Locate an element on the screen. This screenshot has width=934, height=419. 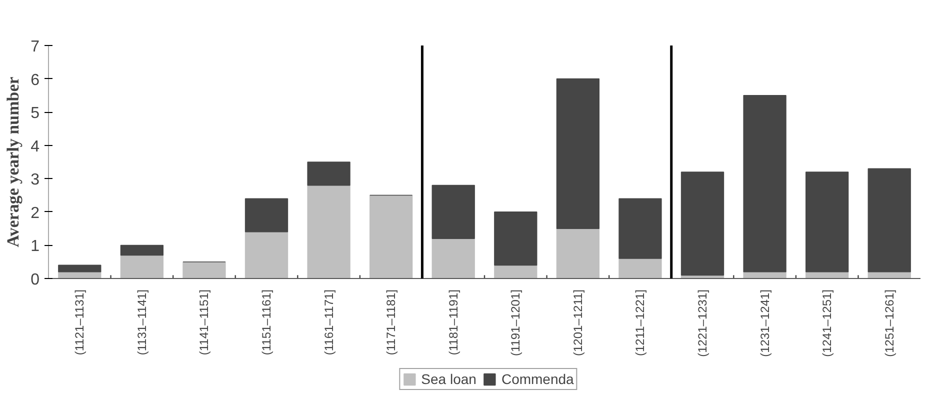
x-tick-label: (1191–1201] is located at coordinates (515, 322).